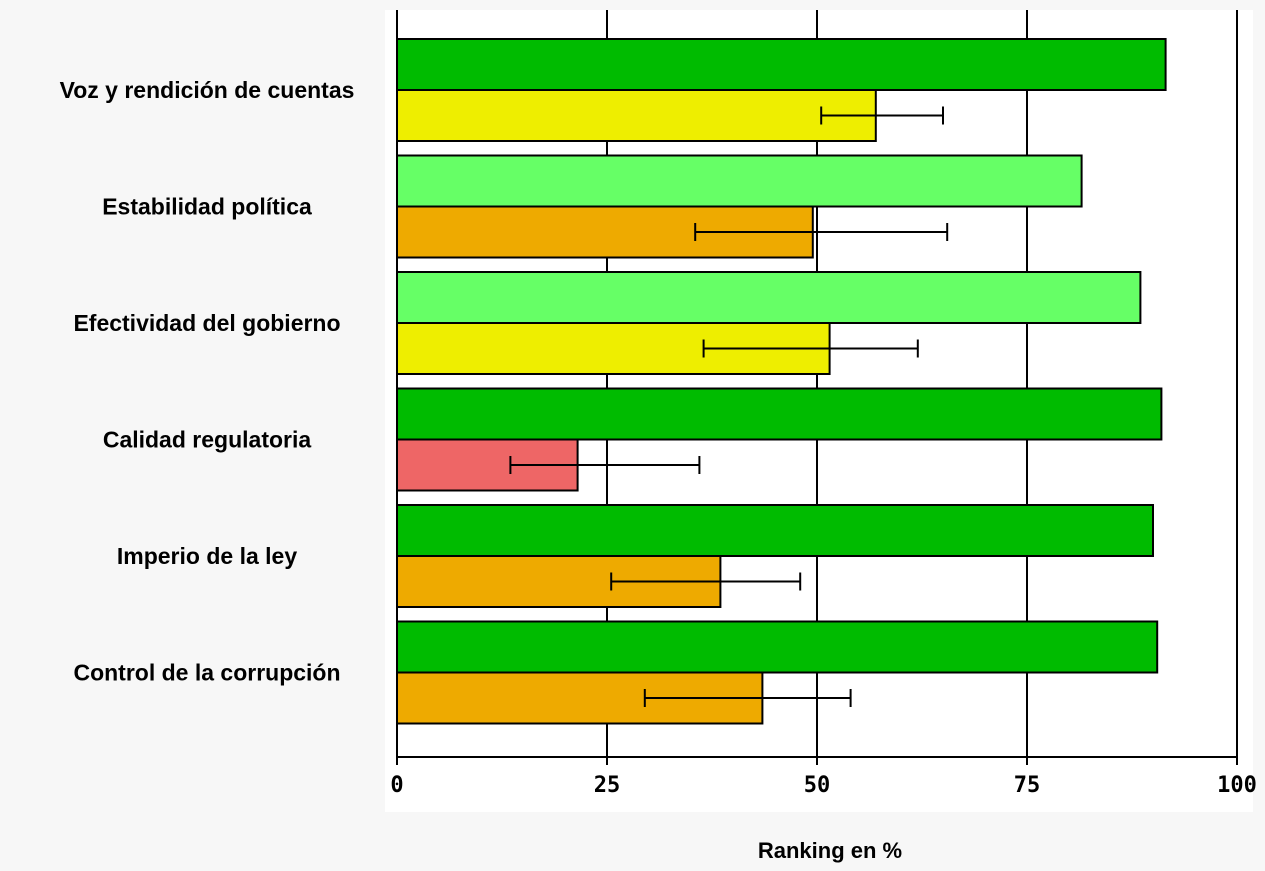  I want to click on category-label: Voz y rendición de cuentas, so click(207, 90).